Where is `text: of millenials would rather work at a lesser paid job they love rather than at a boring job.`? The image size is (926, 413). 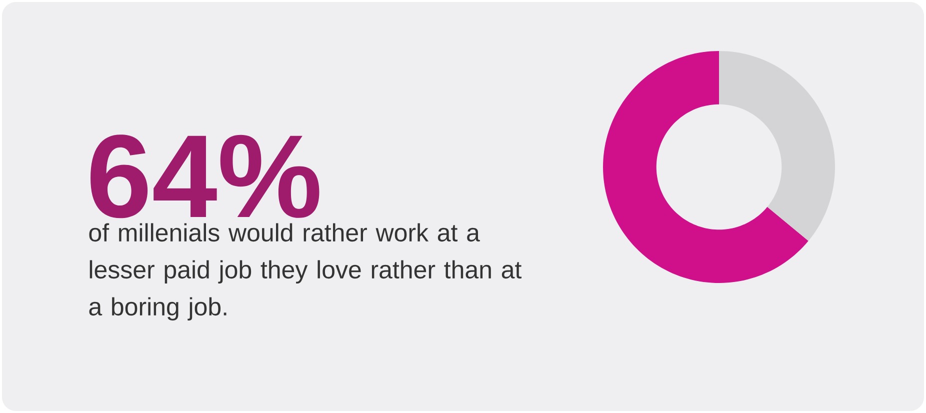 text: of millenials would rather work at a lesser paid job they love rather than at a boring job. is located at coordinates (305, 272).